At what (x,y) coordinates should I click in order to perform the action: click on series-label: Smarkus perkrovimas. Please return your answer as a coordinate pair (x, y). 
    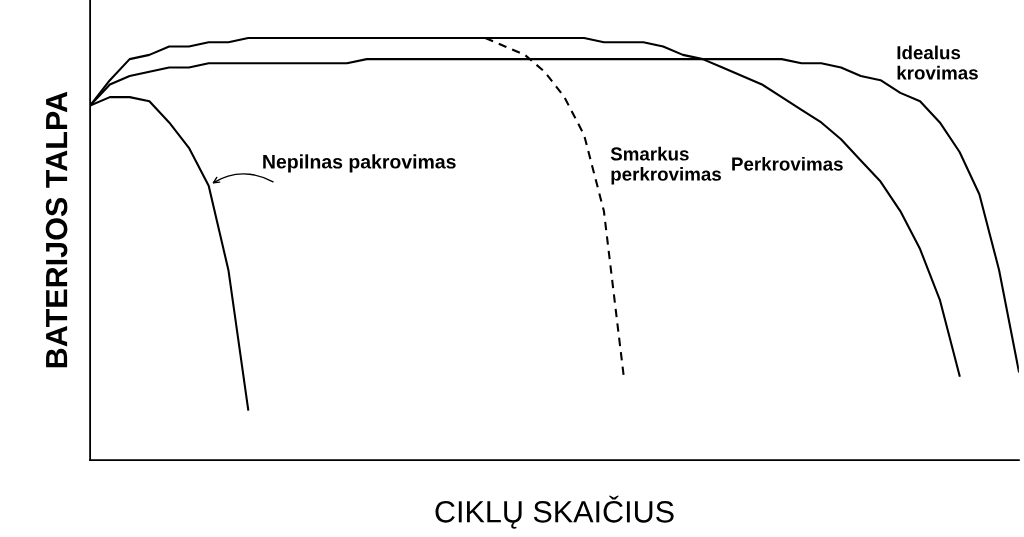
    Looking at the image, I should click on (665, 165).